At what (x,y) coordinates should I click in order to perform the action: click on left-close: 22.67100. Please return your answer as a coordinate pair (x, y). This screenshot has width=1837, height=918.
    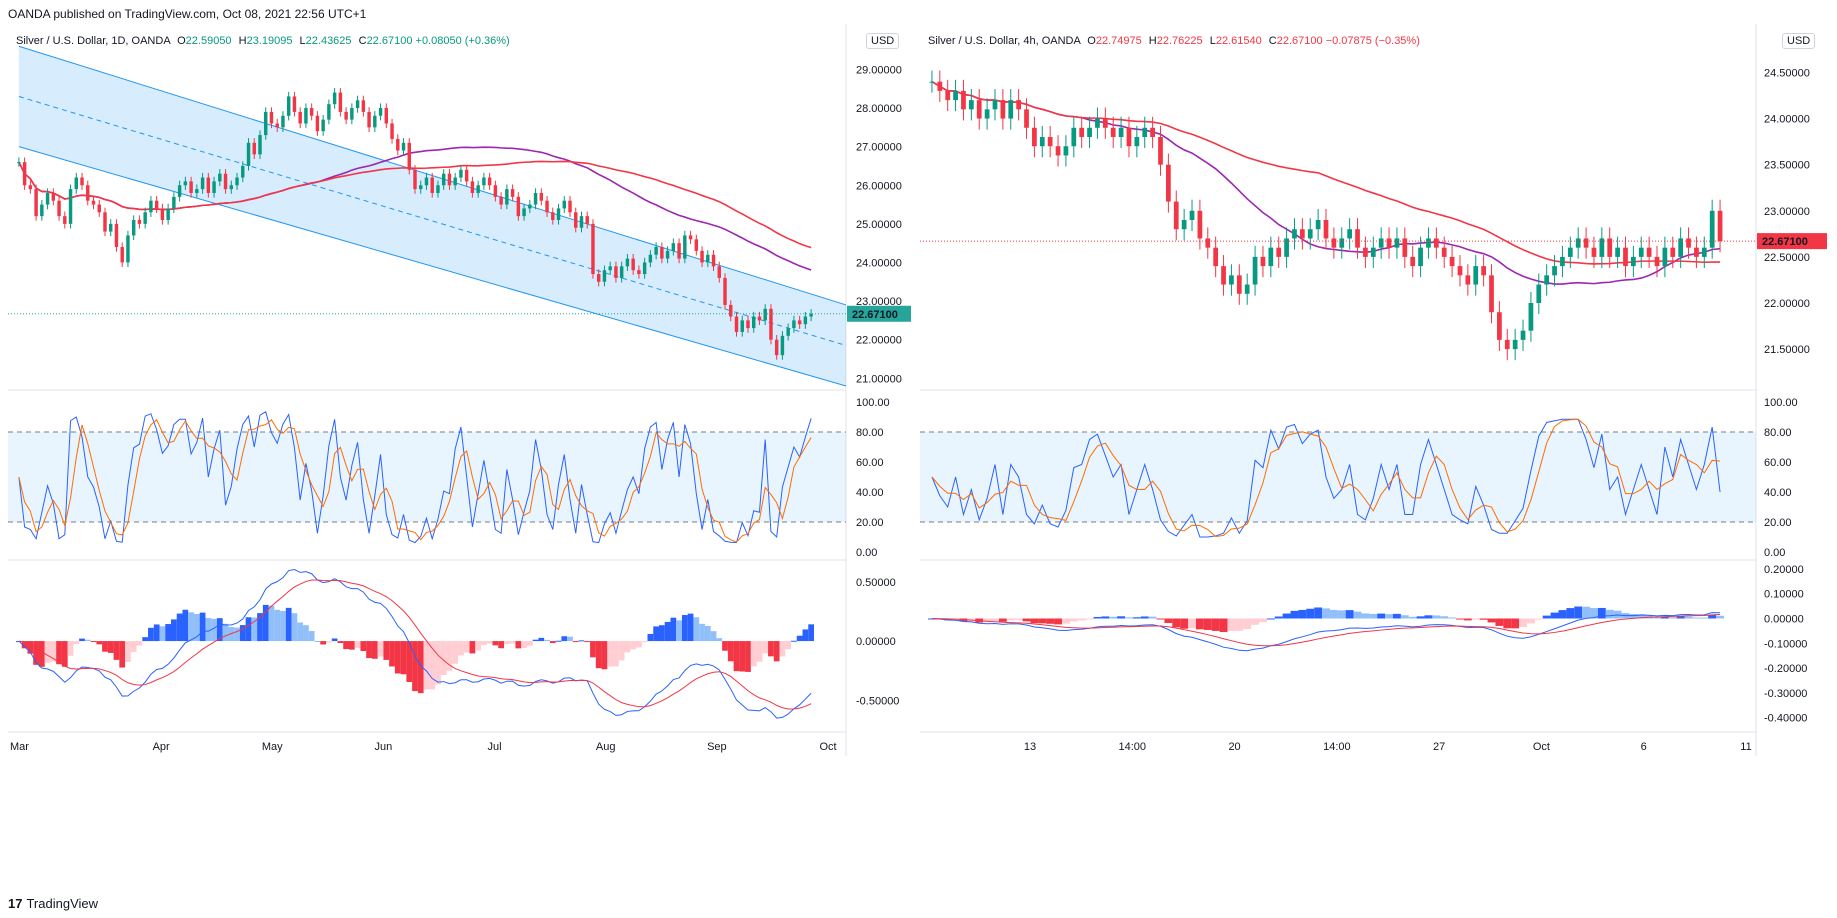
    Looking at the image, I should click on (389, 41).